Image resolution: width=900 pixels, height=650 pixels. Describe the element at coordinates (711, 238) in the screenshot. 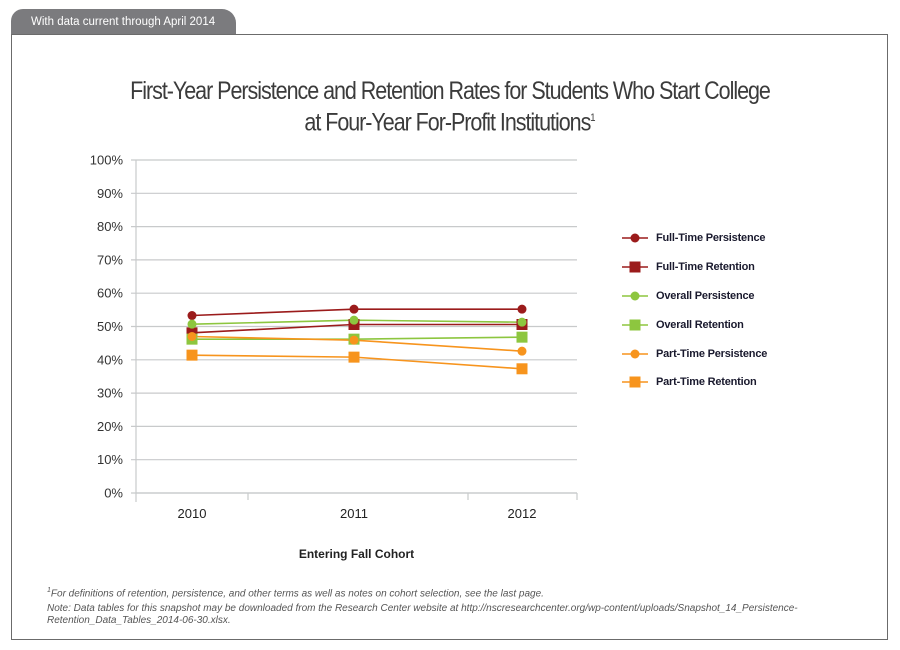

I see `legend-label: Full-Time Persistence` at that location.